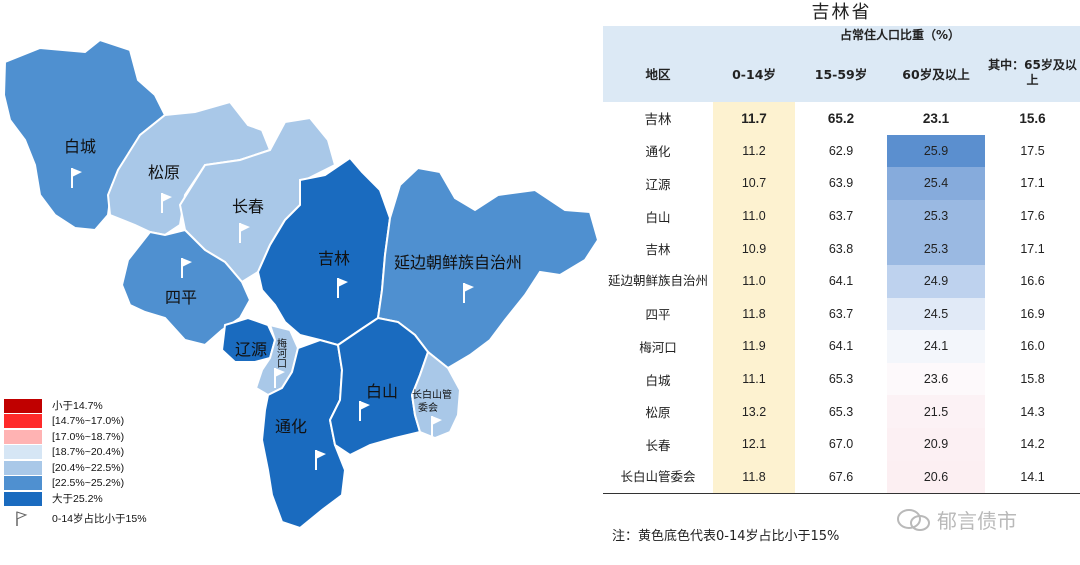 The image size is (1080, 565). Describe the element at coordinates (936, 314) in the screenshot. I see `value-cell: 24.5` at that location.